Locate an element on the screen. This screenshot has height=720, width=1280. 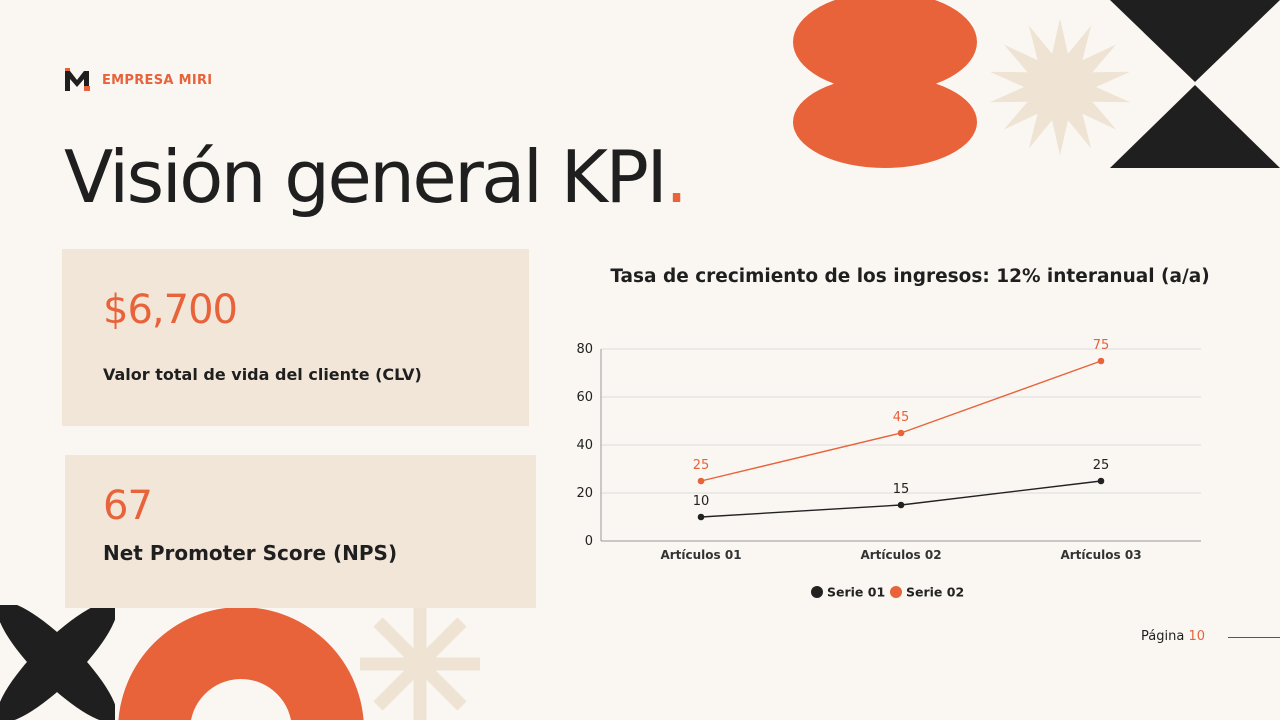
brand-name: EMPRESA MIRI is located at coordinates (157, 80).